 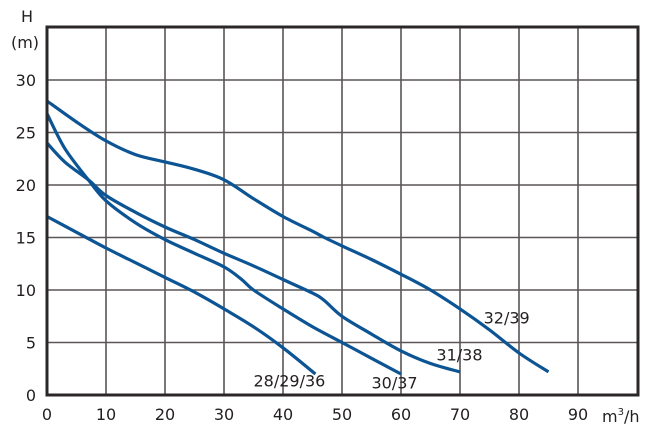 What do you see at coordinates (106, 414) in the screenshot?
I see `x-tick-10: 10` at bounding box center [106, 414].